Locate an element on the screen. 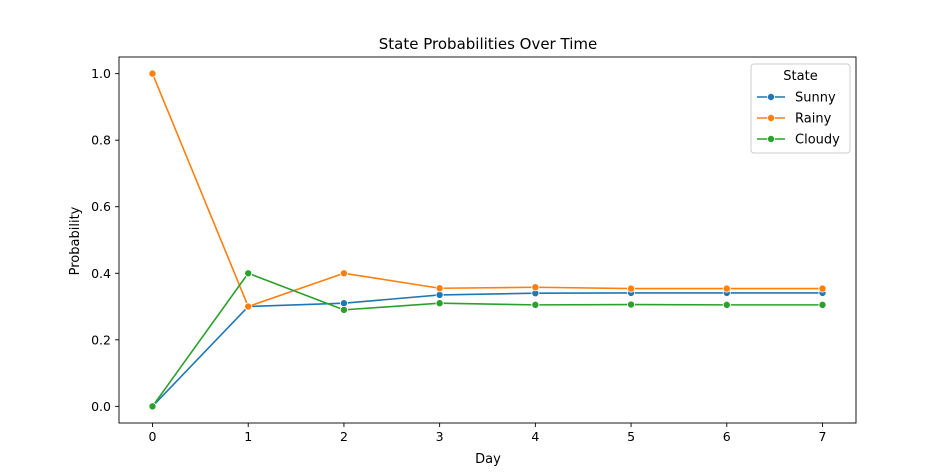  legend-marker-sunny is located at coordinates (771, 97).